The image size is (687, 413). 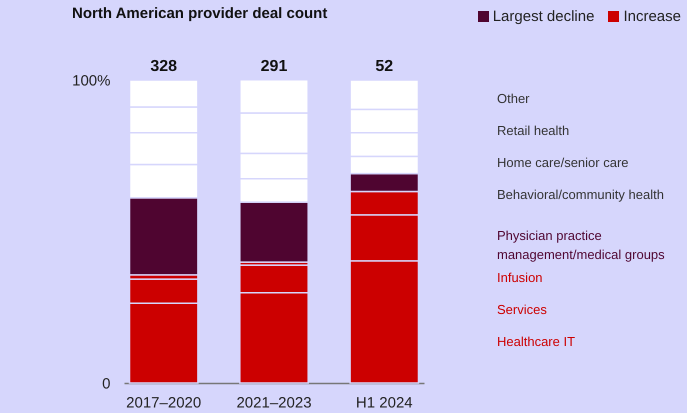 What do you see at coordinates (106, 384) in the screenshot?
I see `y-tick-label: 0` at bounding box center [106, 384].